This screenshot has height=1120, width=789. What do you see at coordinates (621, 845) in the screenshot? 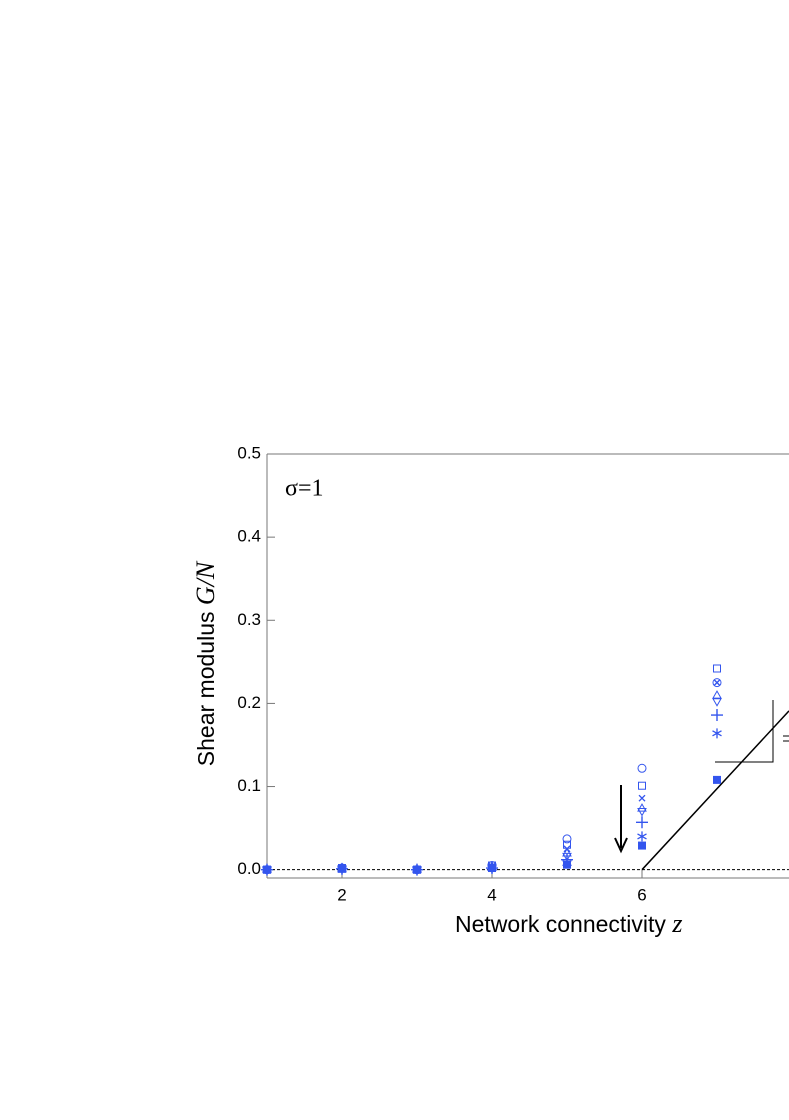
I see `arrow-head` at bounding box center [621, 845].